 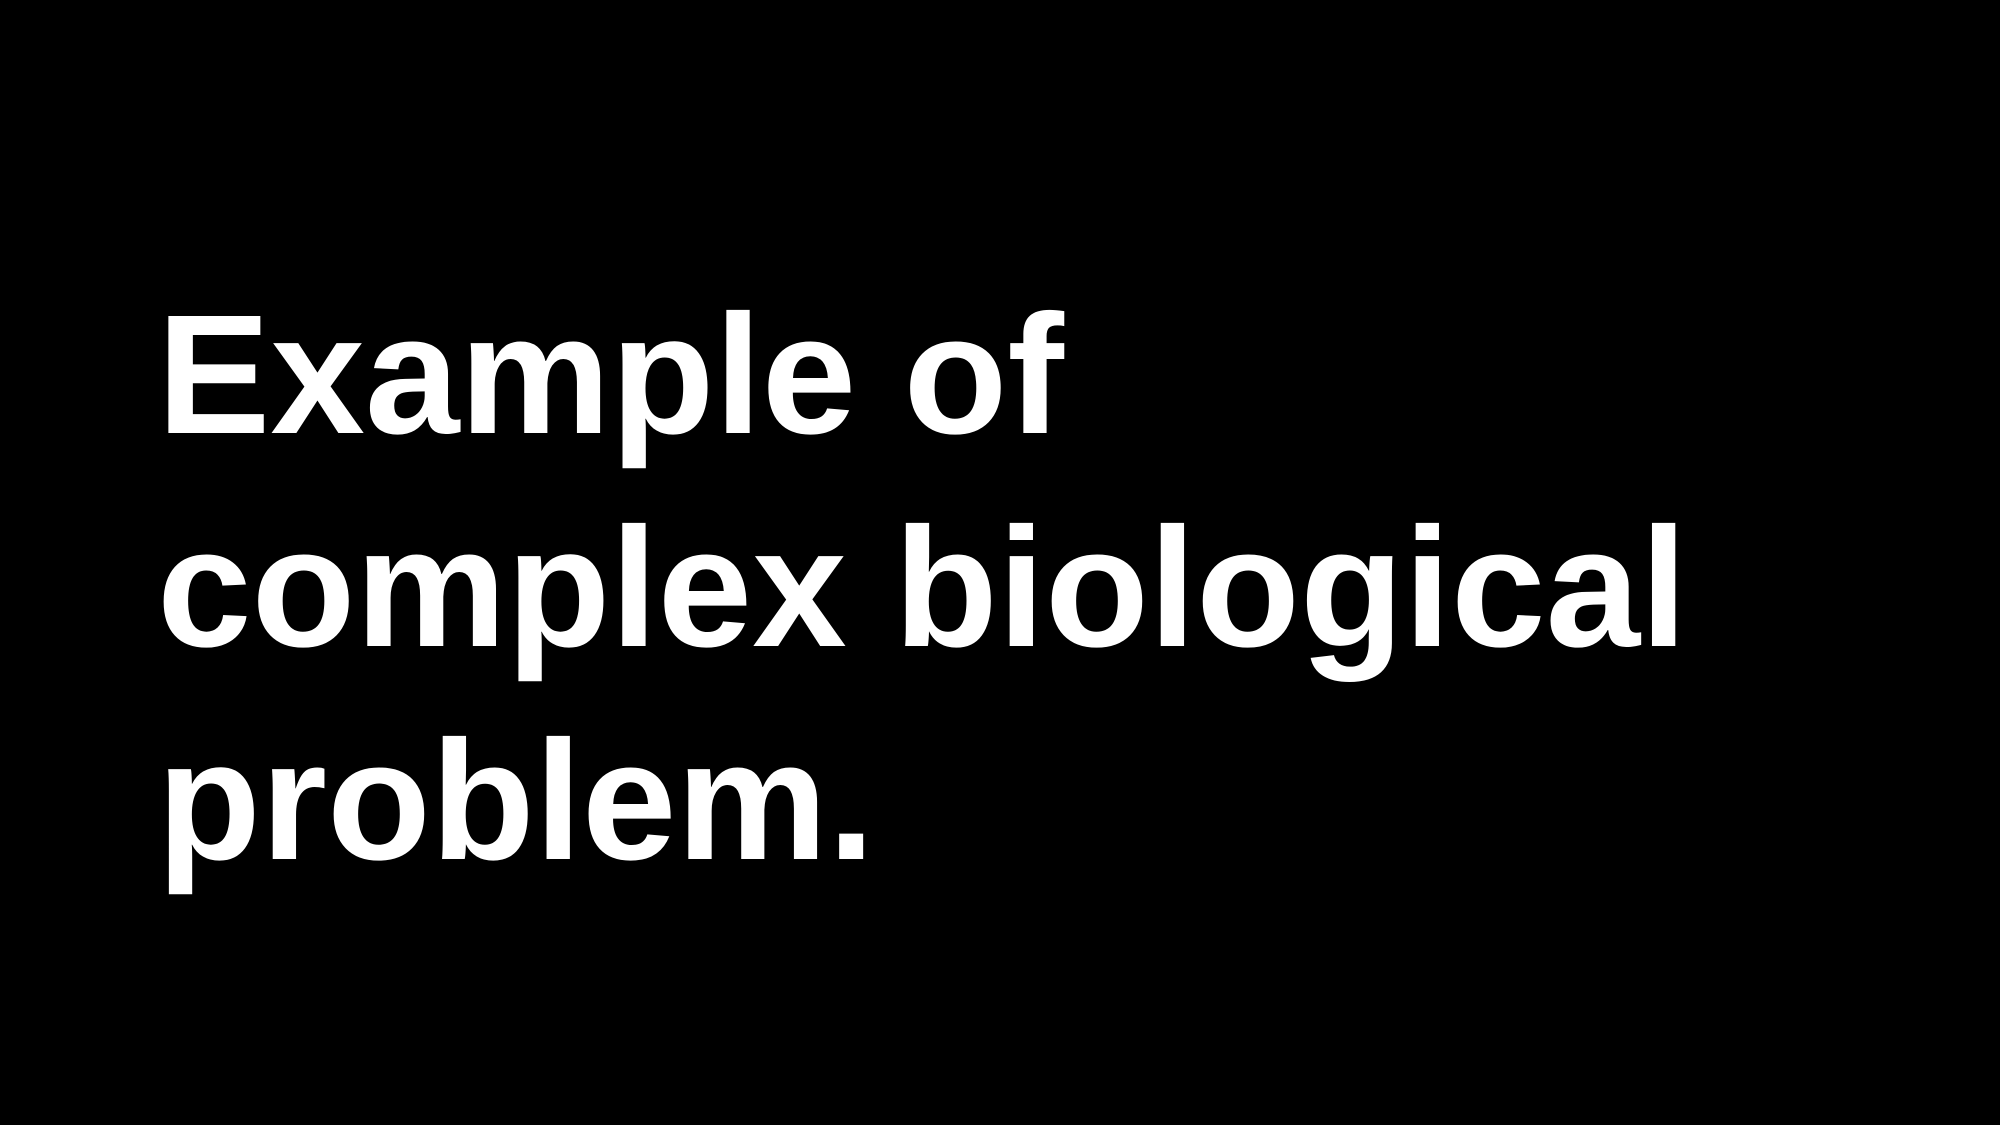 I want to click on title-line-2: complex biological, so click(x=922, y=588).